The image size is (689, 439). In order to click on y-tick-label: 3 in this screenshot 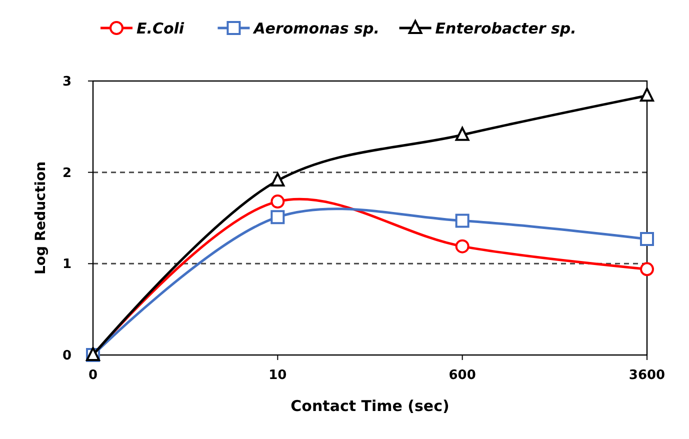, I will do `click(67, 82)`.